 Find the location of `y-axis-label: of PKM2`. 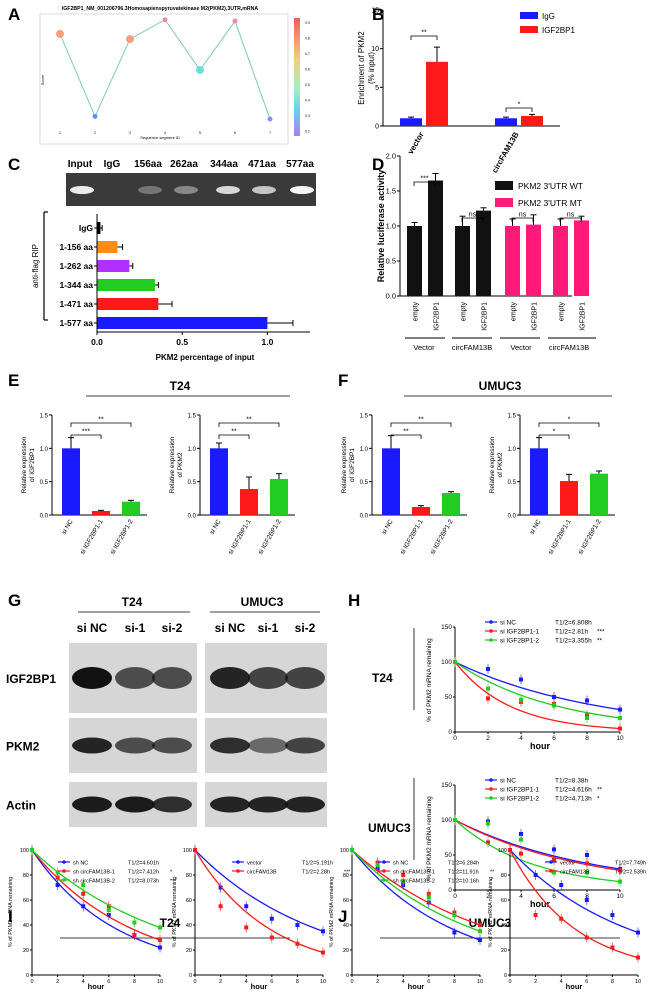

y-axis-label: of PKM2 is located at coordinates (180, 464).